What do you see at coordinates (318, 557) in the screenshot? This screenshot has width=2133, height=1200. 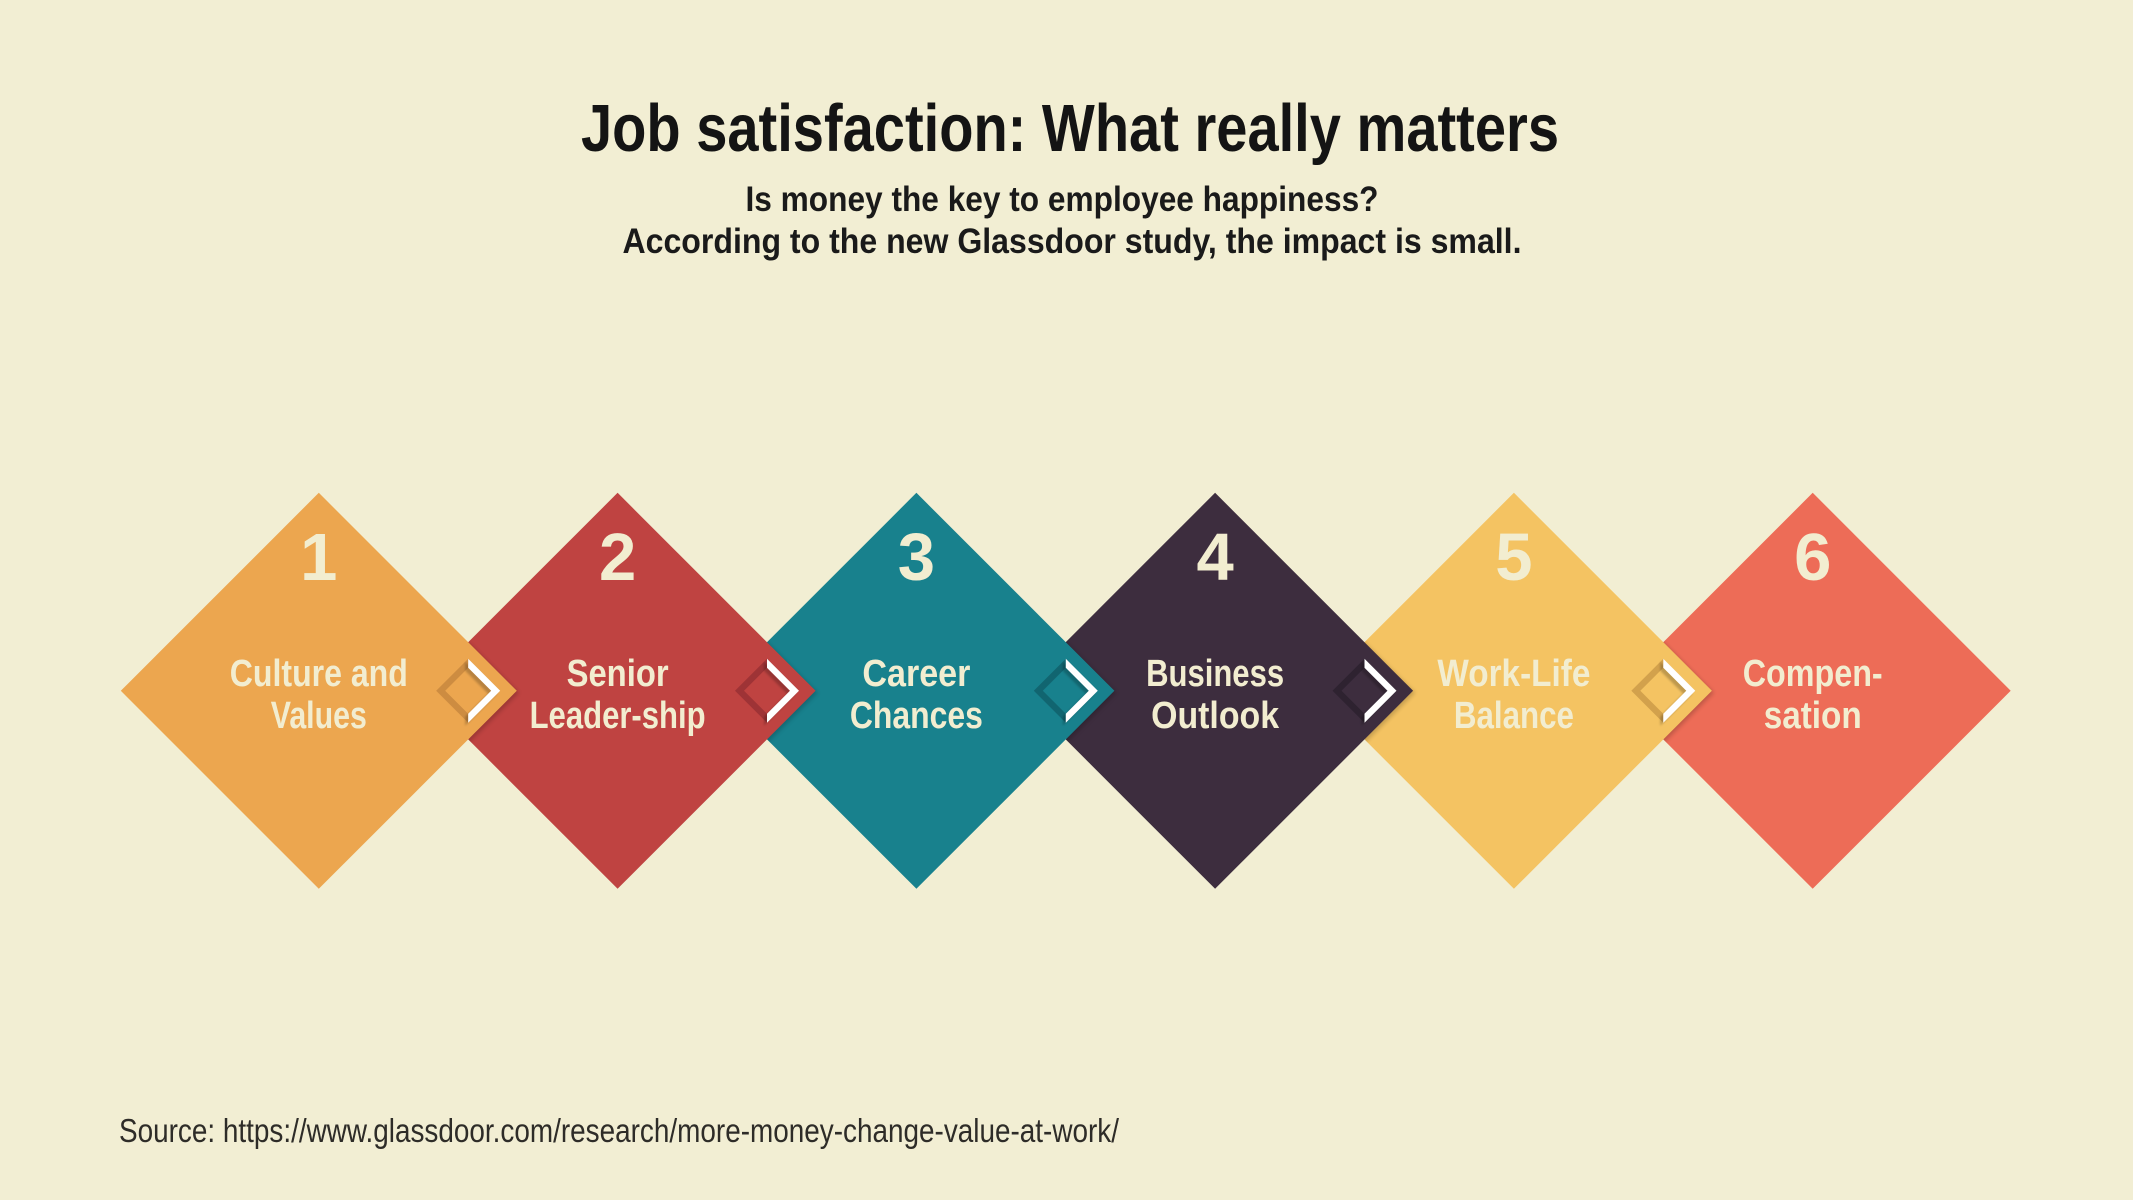 I see `svg-text: 1` at bounding box center [318, 557].